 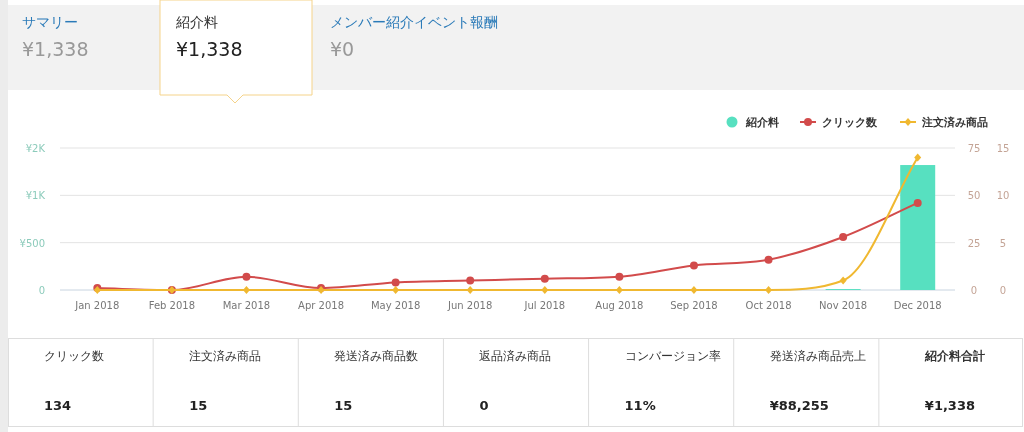 I want to click on x-tick-label: Jul 2018, so click(x=544, y=305).